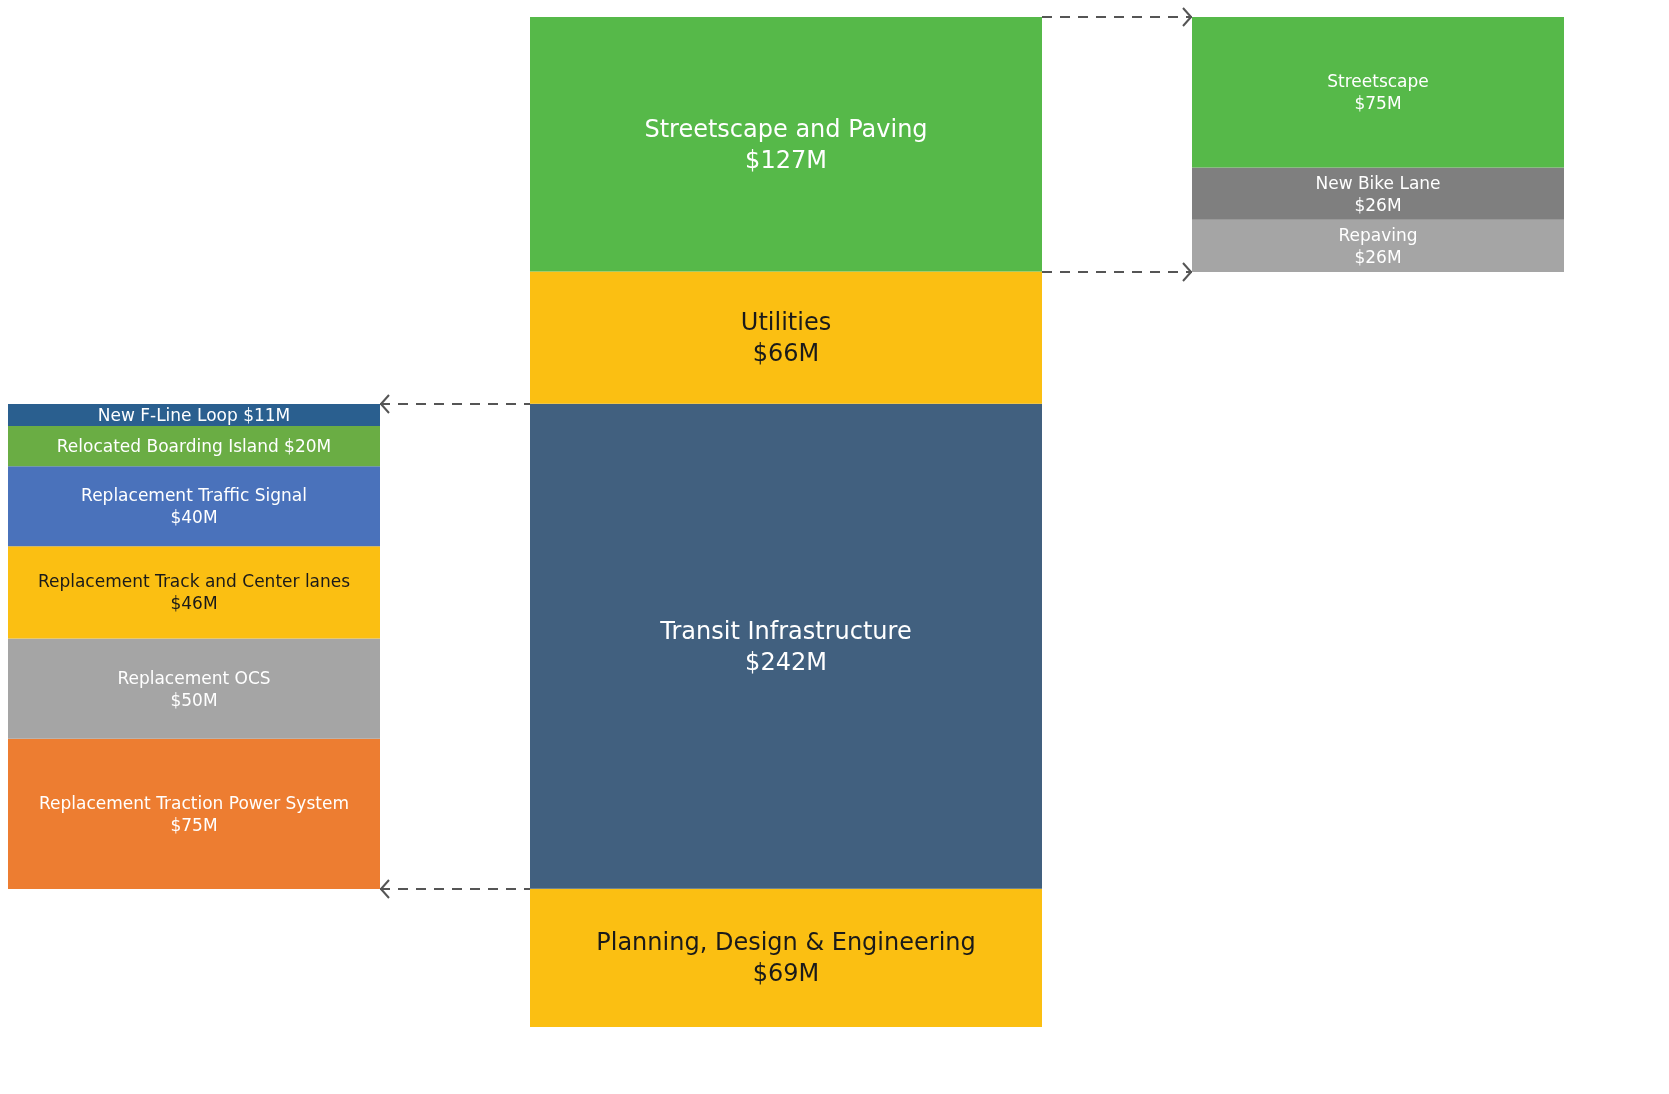 Image resolution: width=1669 pixels, height=1094 pixels. I want to click on data-label: $66M, so click(786, 353).